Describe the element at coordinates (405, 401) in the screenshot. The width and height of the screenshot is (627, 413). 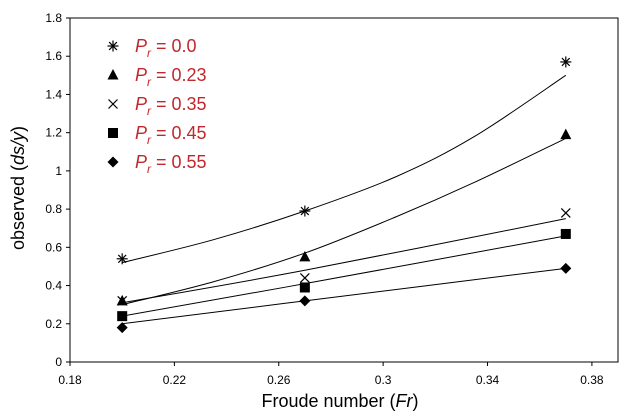
I see `x-axis-title-variable: Fr` at that location.